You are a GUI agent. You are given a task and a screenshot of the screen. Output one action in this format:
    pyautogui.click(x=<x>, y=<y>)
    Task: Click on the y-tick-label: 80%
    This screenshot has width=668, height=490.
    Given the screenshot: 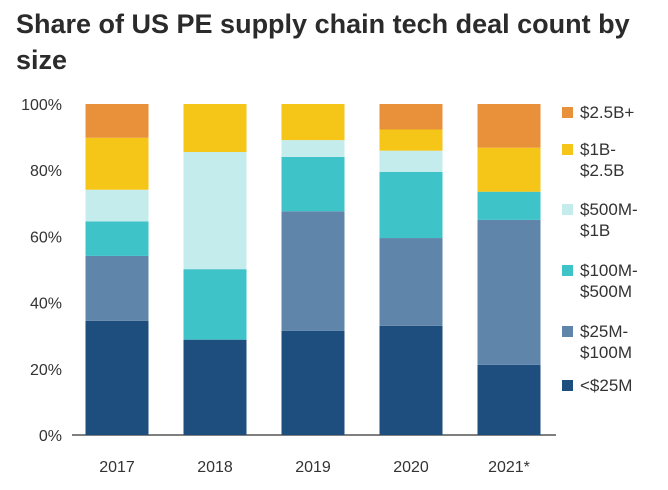 What is the action you would take?
    pyautogui.click(x=46, y=171)
    